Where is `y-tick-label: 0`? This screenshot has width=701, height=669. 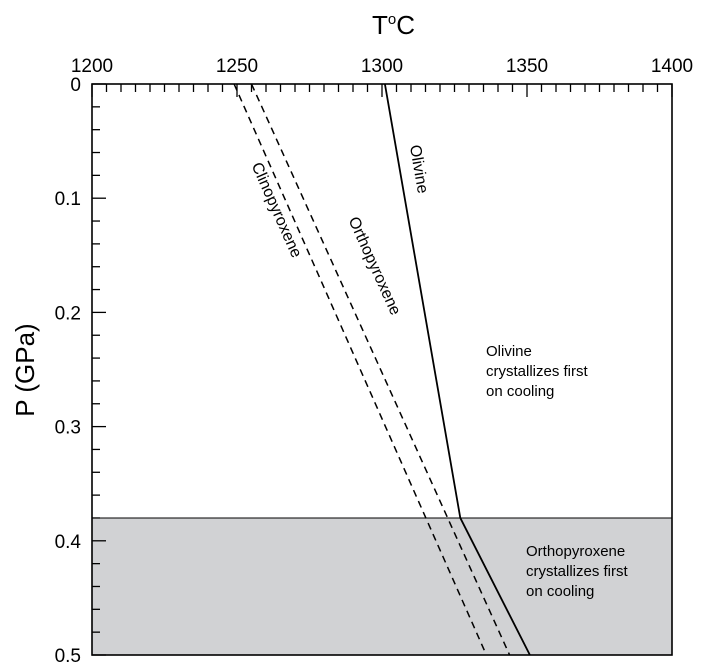
y-tick-label: 0 is located at coordinates (75, 85).